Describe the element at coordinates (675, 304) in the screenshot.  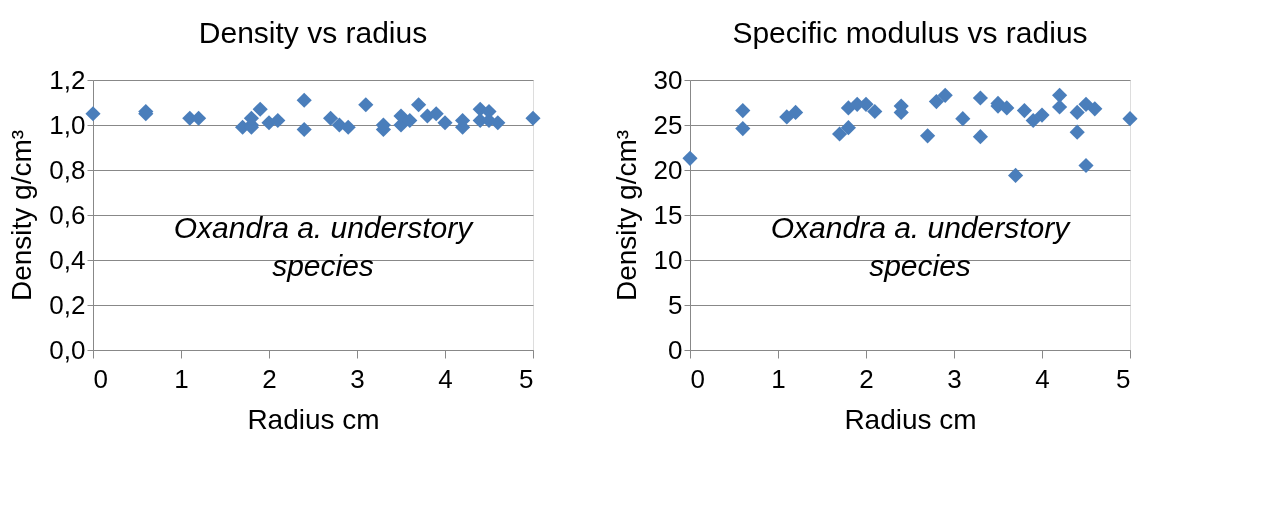
I see `y-tick-label: 5` at that location.